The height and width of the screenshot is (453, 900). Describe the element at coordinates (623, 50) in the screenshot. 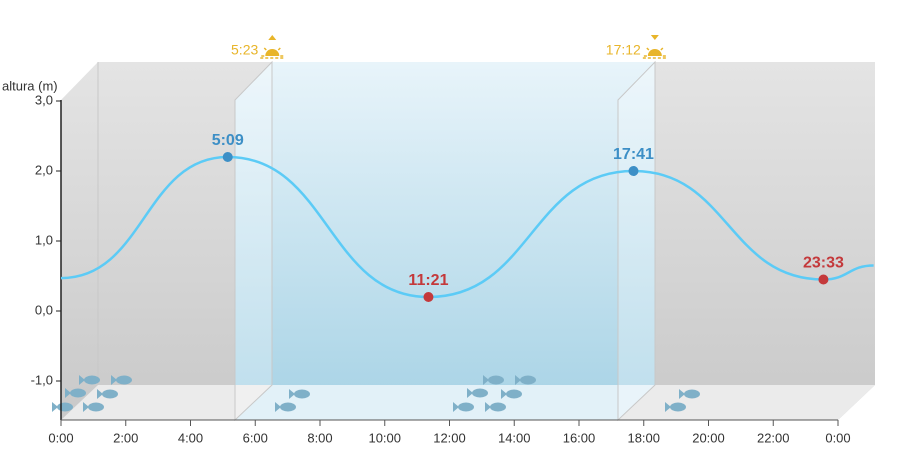

I see `sun-time: 17:12` at that location.